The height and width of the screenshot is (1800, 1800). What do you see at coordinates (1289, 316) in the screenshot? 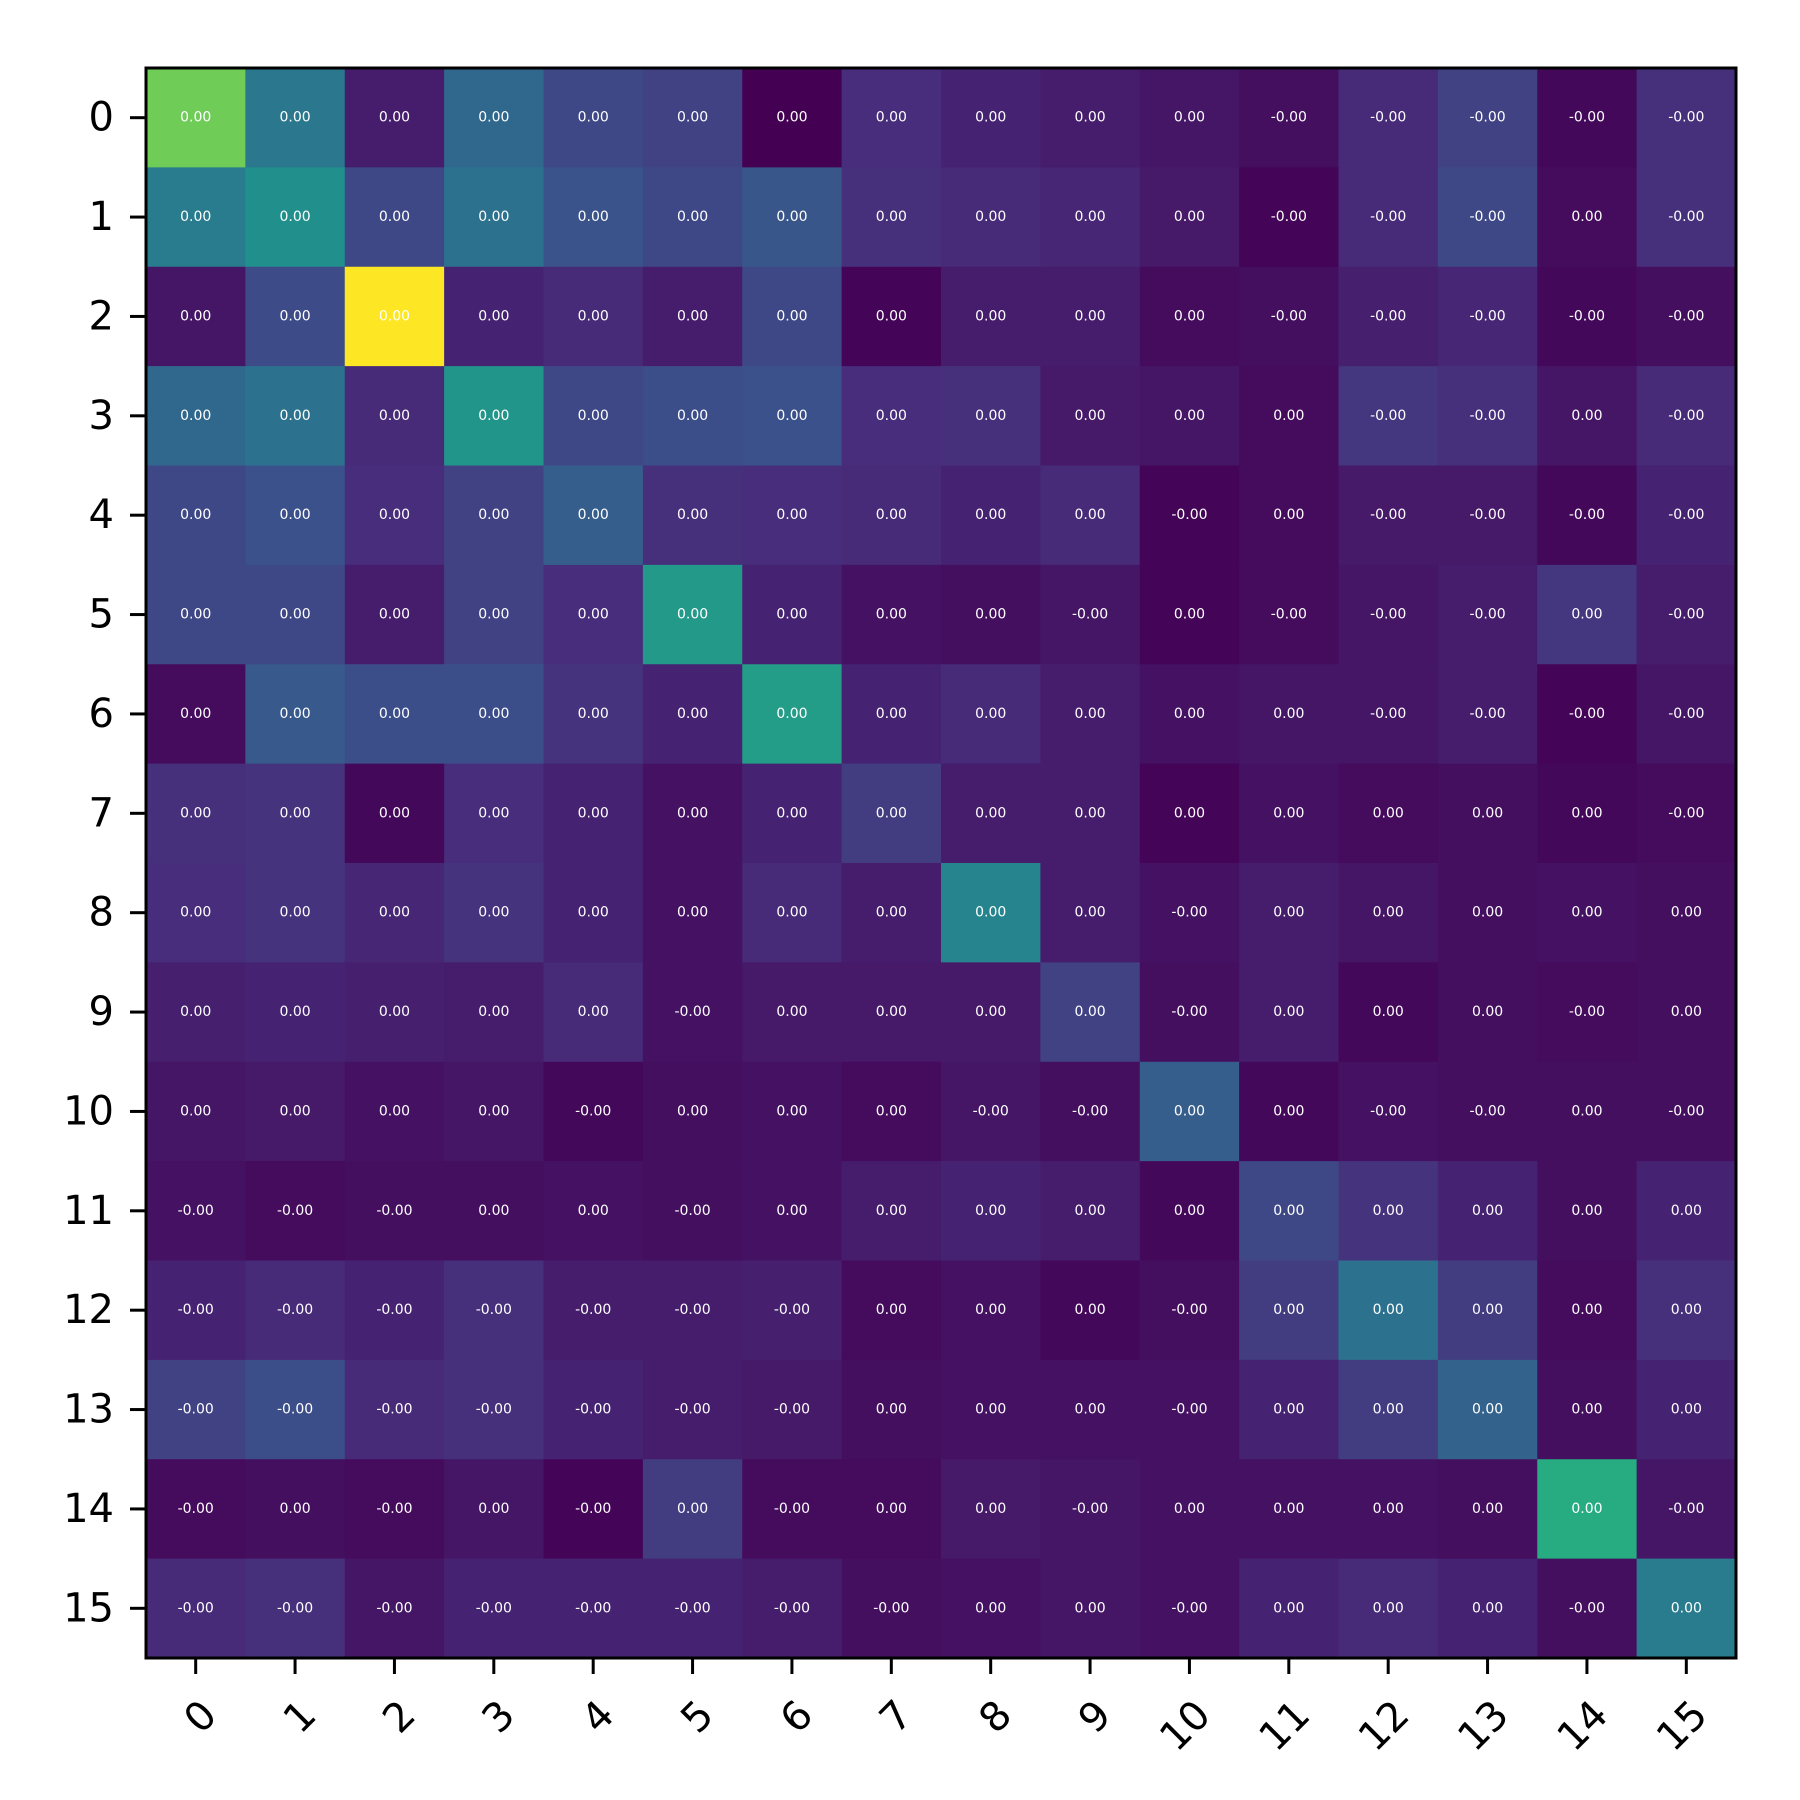
I see `cell-value-label-2-11: -0.00` at bounding box center [1289, 316].